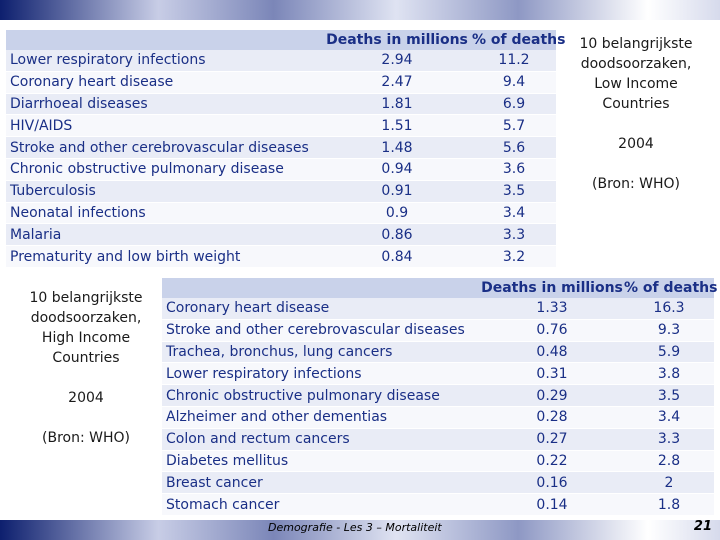  What do you see at coordinates (669, 504) in the screenshot?
I see `pct-cell: 1.8` at bounding box center [669, 504].